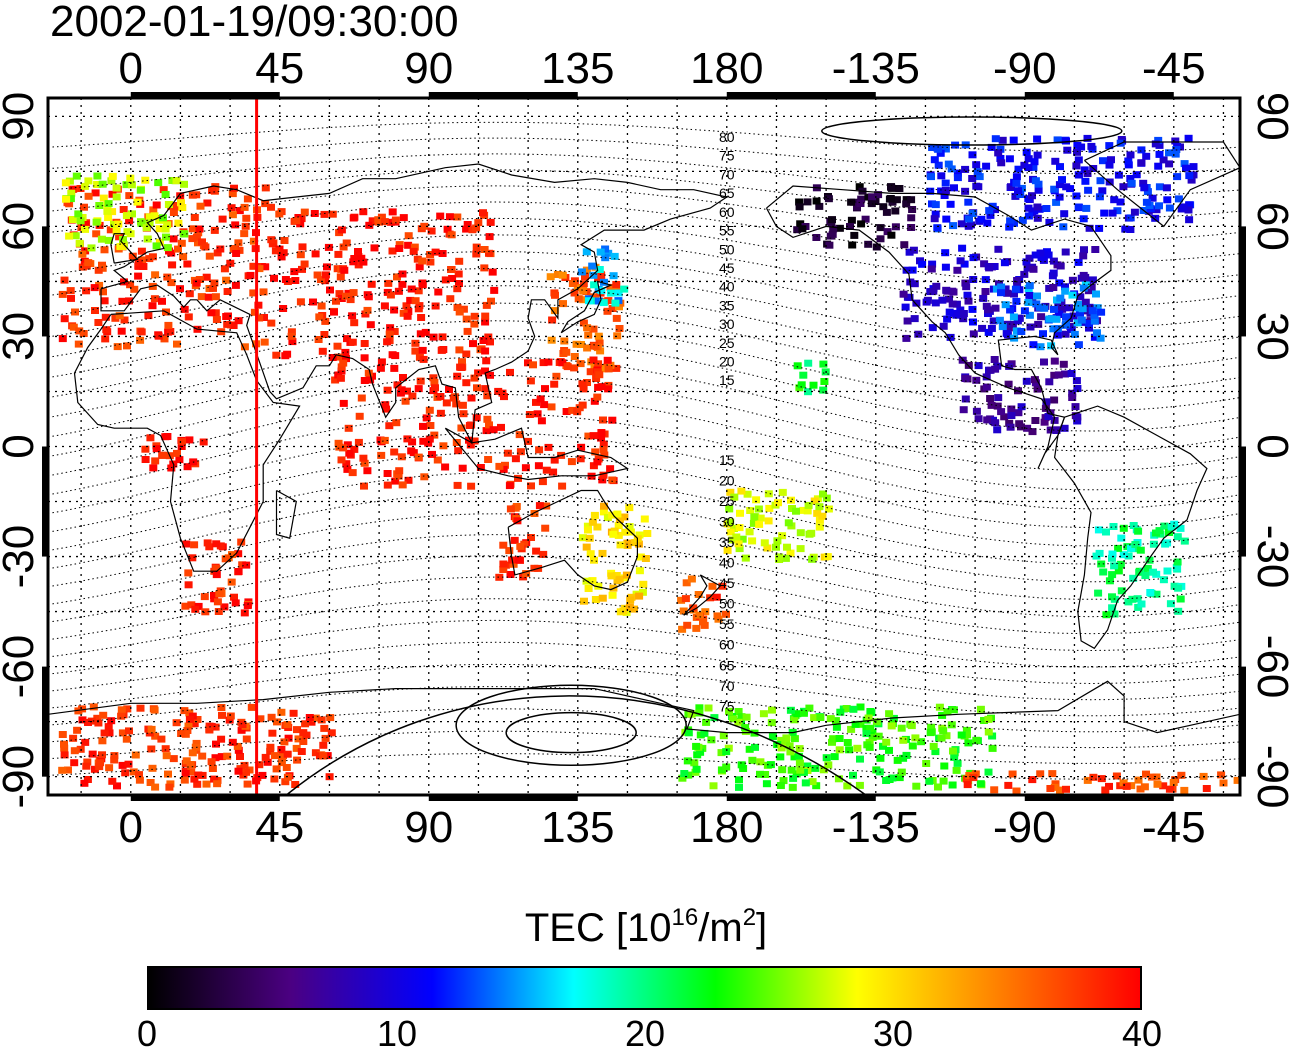  Describe the element at coordinates (727, 645) in the screenshot. I see `contour-label: 60` at that location.